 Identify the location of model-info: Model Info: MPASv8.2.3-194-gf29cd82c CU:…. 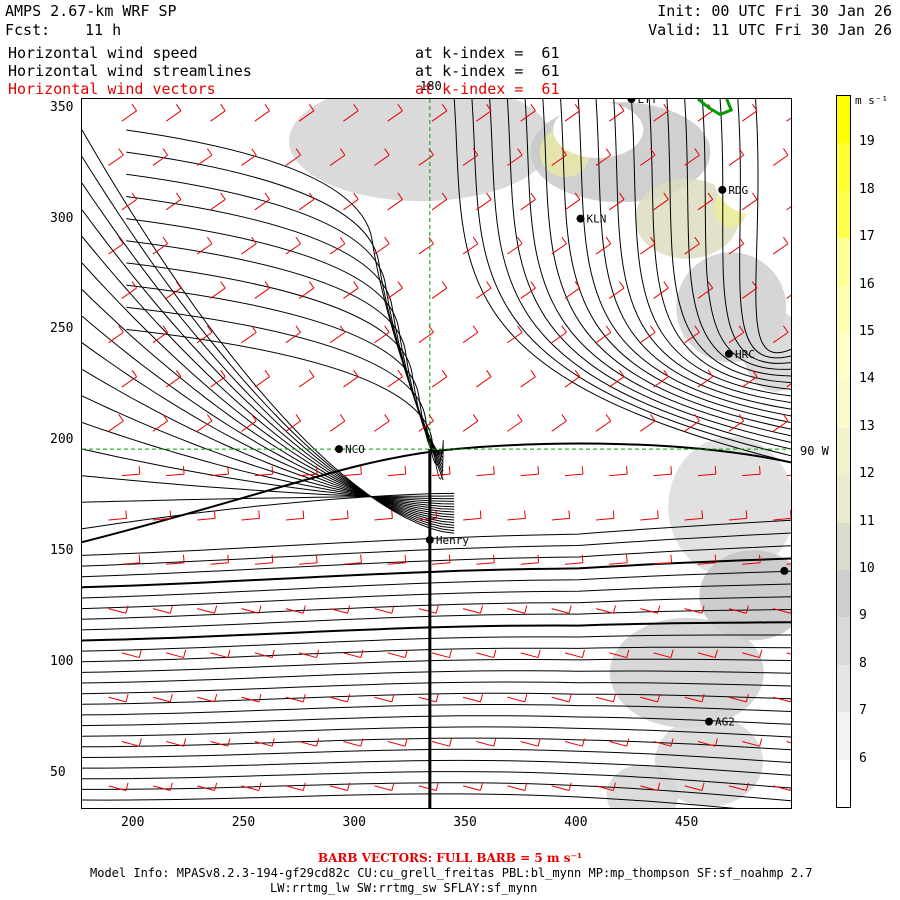
(451, 873).